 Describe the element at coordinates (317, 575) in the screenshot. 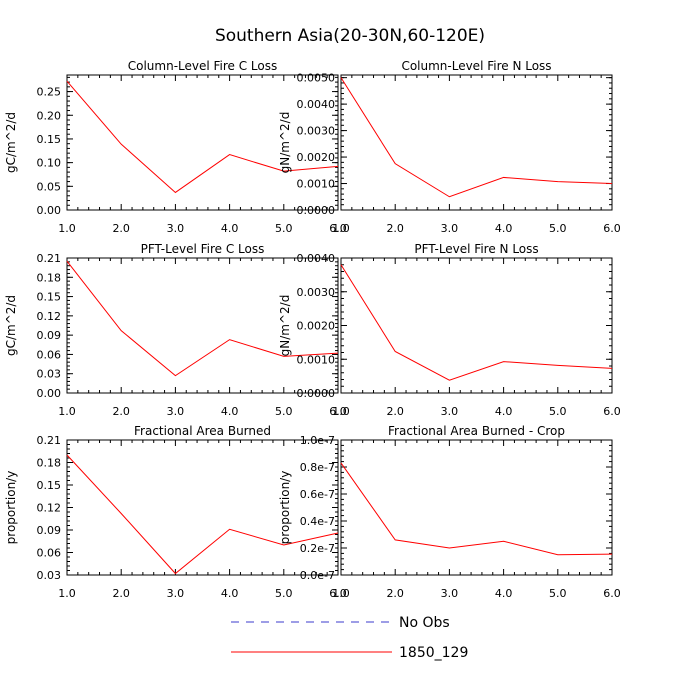

I see `y-tick-label: 0.0e-7` at that location.